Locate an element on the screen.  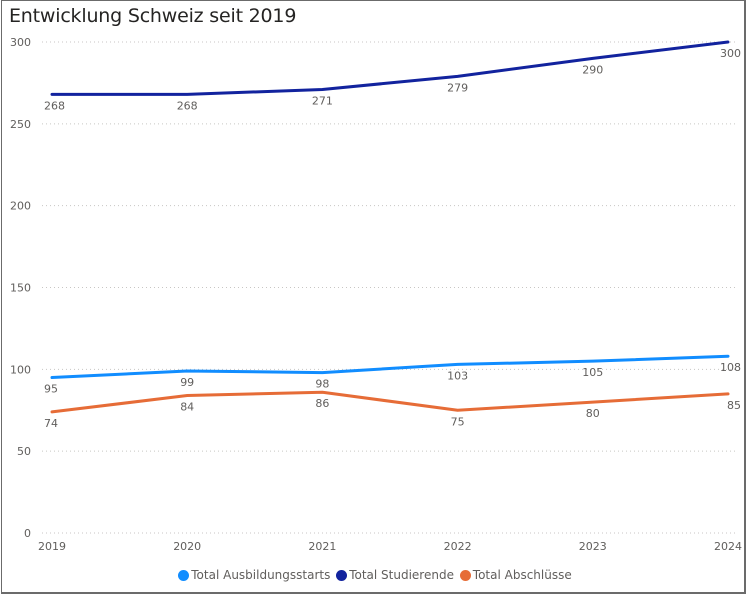
data-label: 99 is located at coordinates (187, 382).